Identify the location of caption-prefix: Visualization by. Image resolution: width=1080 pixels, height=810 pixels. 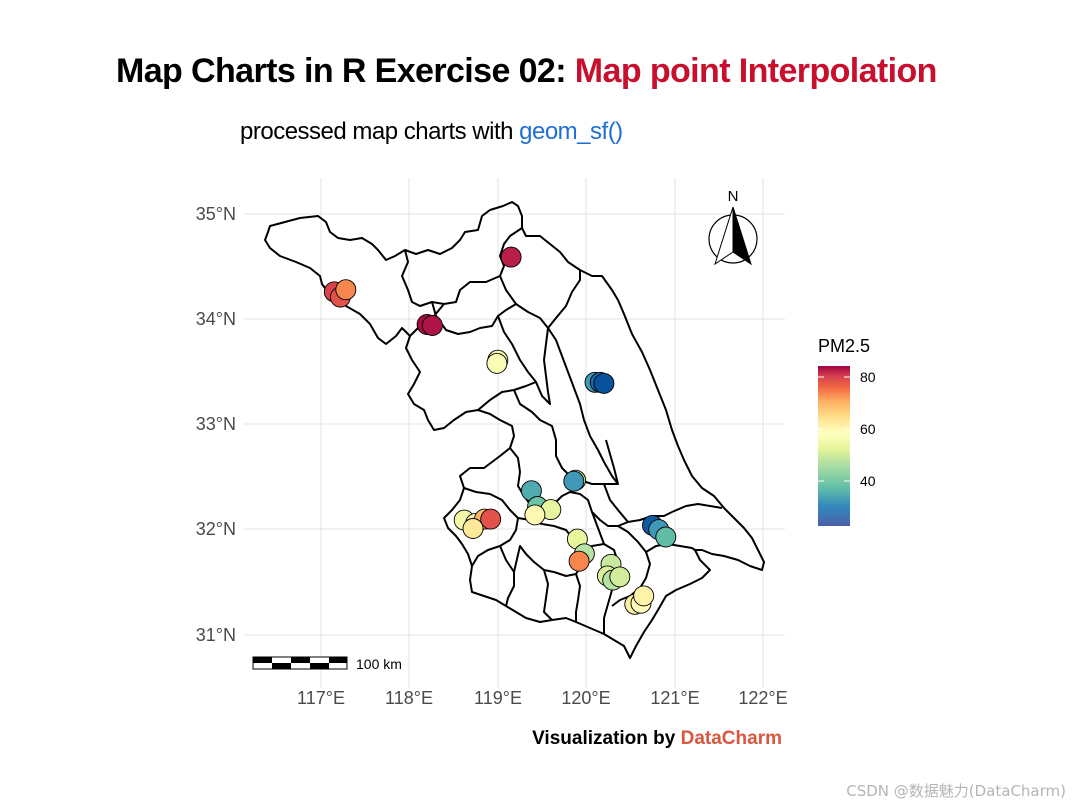
(604, 738).